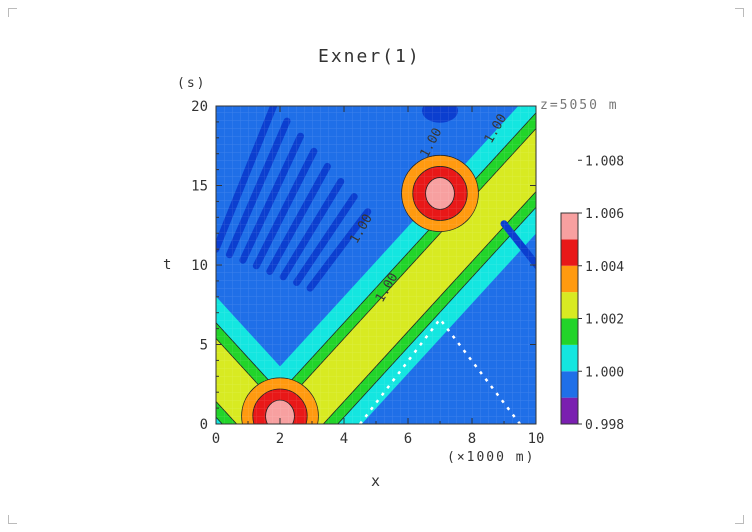  Describe the element at coordinates (377, 481) in the screenshot. I see `x-axis-label: x` at that location.